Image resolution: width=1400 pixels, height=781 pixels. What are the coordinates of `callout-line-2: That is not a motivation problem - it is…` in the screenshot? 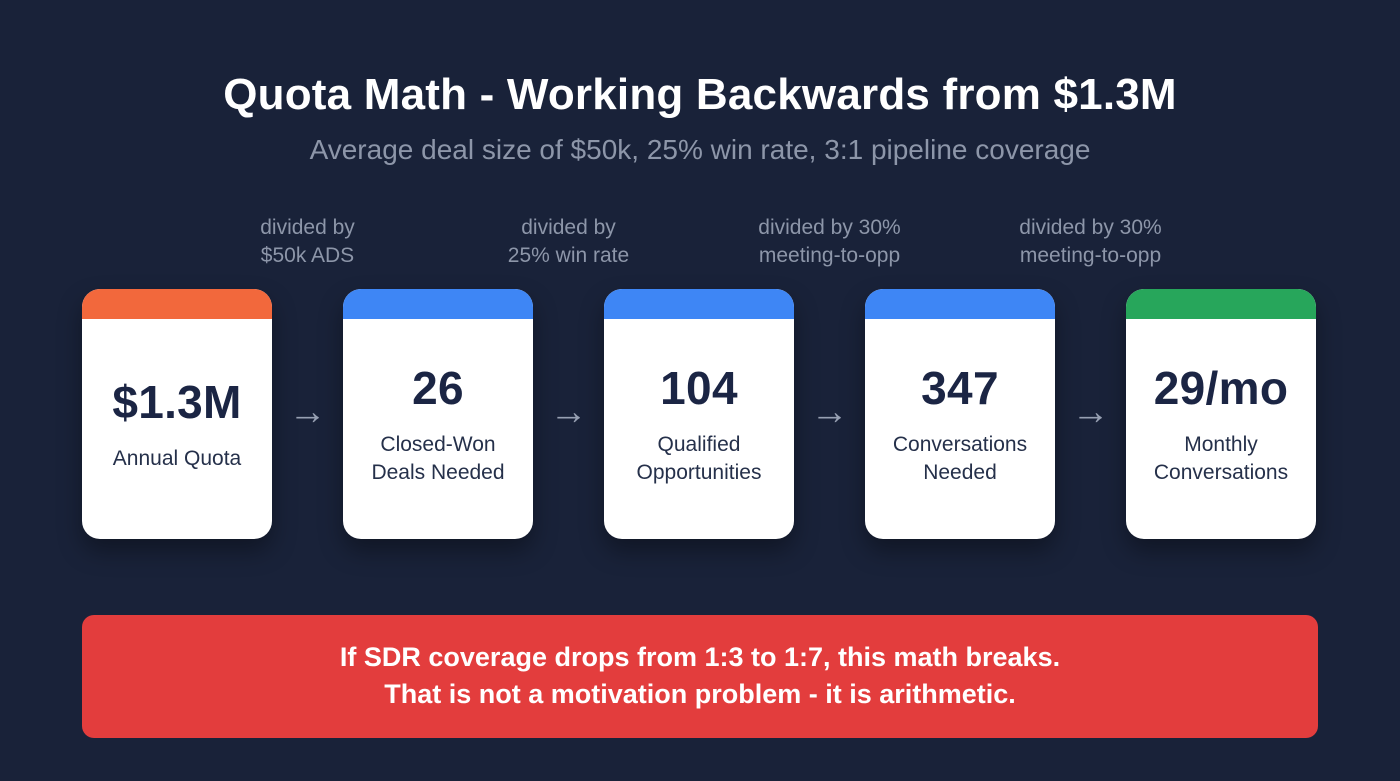 It's located at (700, 694).